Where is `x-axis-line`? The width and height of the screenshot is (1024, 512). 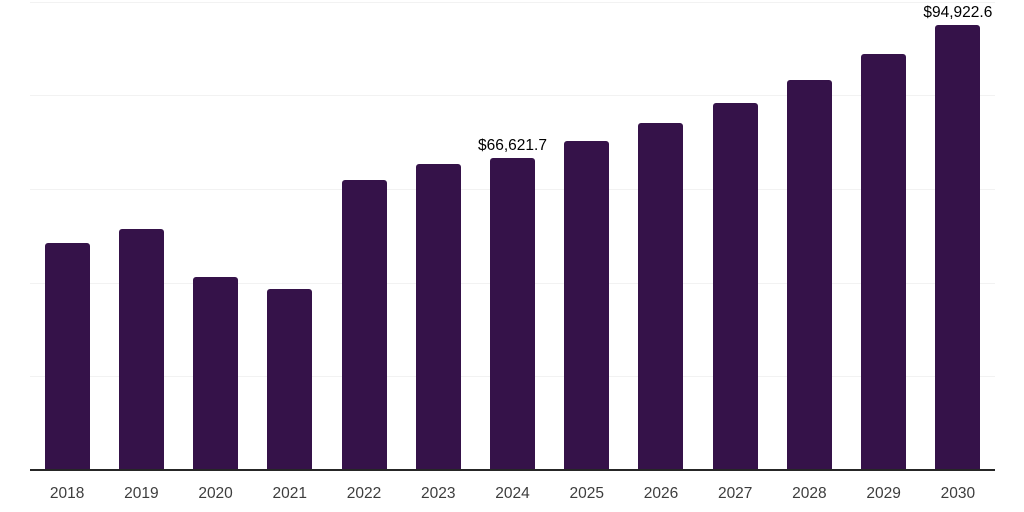
x-axis-line is located at coordinates (512, 470).